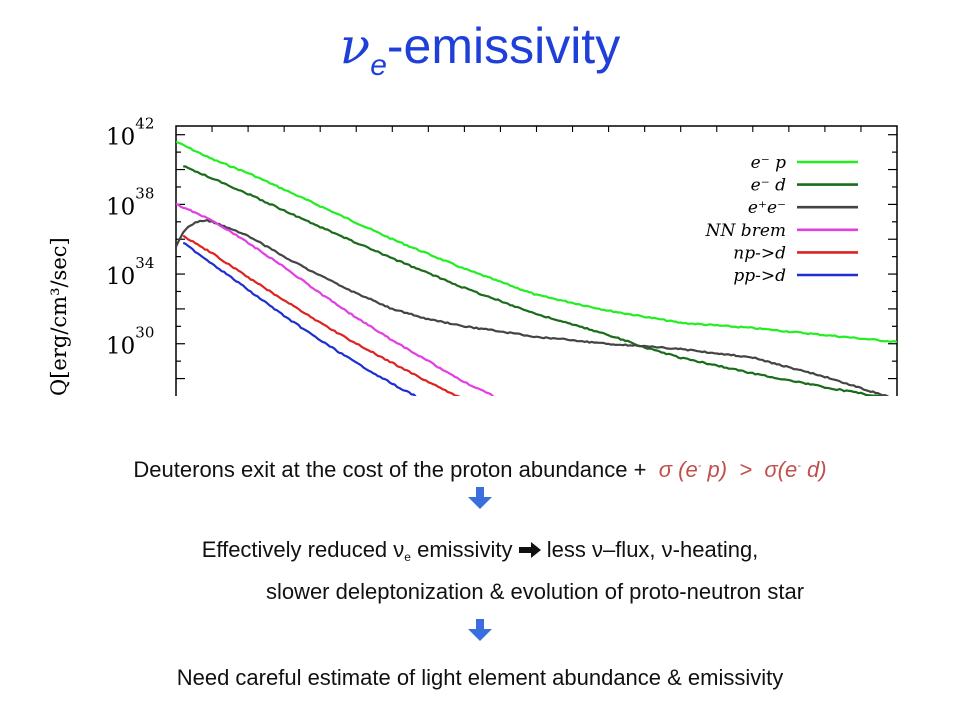 The image size is (960, 720). I want to click on nu-subscript: e, so click(407, 557).